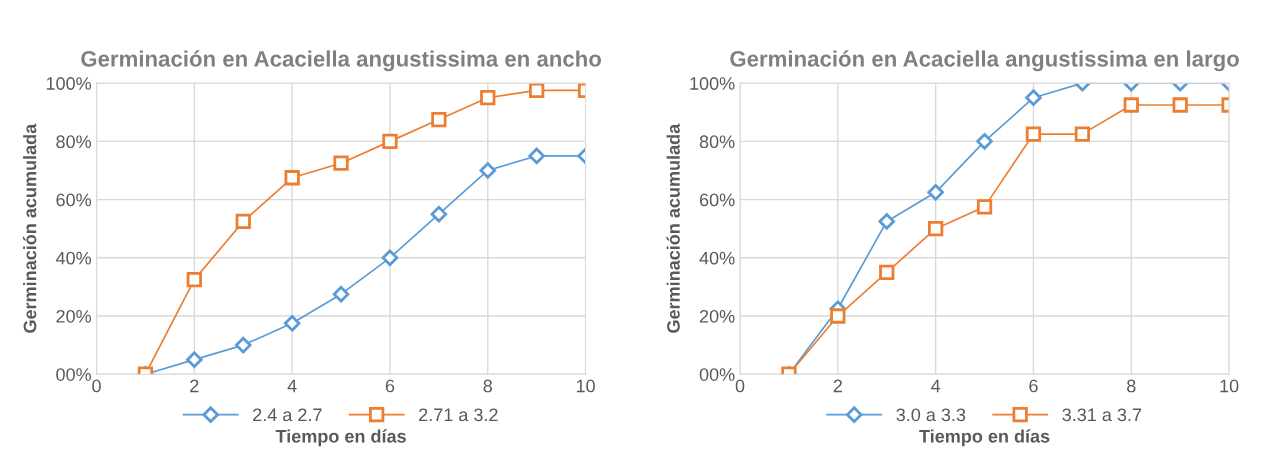 This screenshot has width=1287, height=462. Describe the element at coordinates (984, 61) in the screenshot. I see `chart-title: Germinación en Acaciella angustissima en largo` at that location.